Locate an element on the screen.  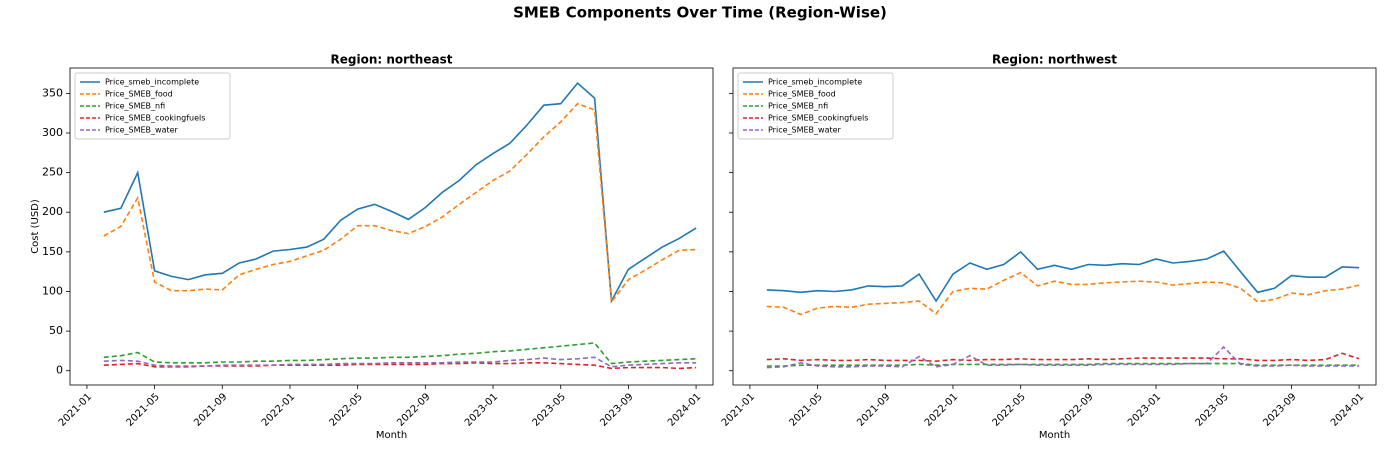
y-tick-label: 100 is located at coordinates (52, 290).